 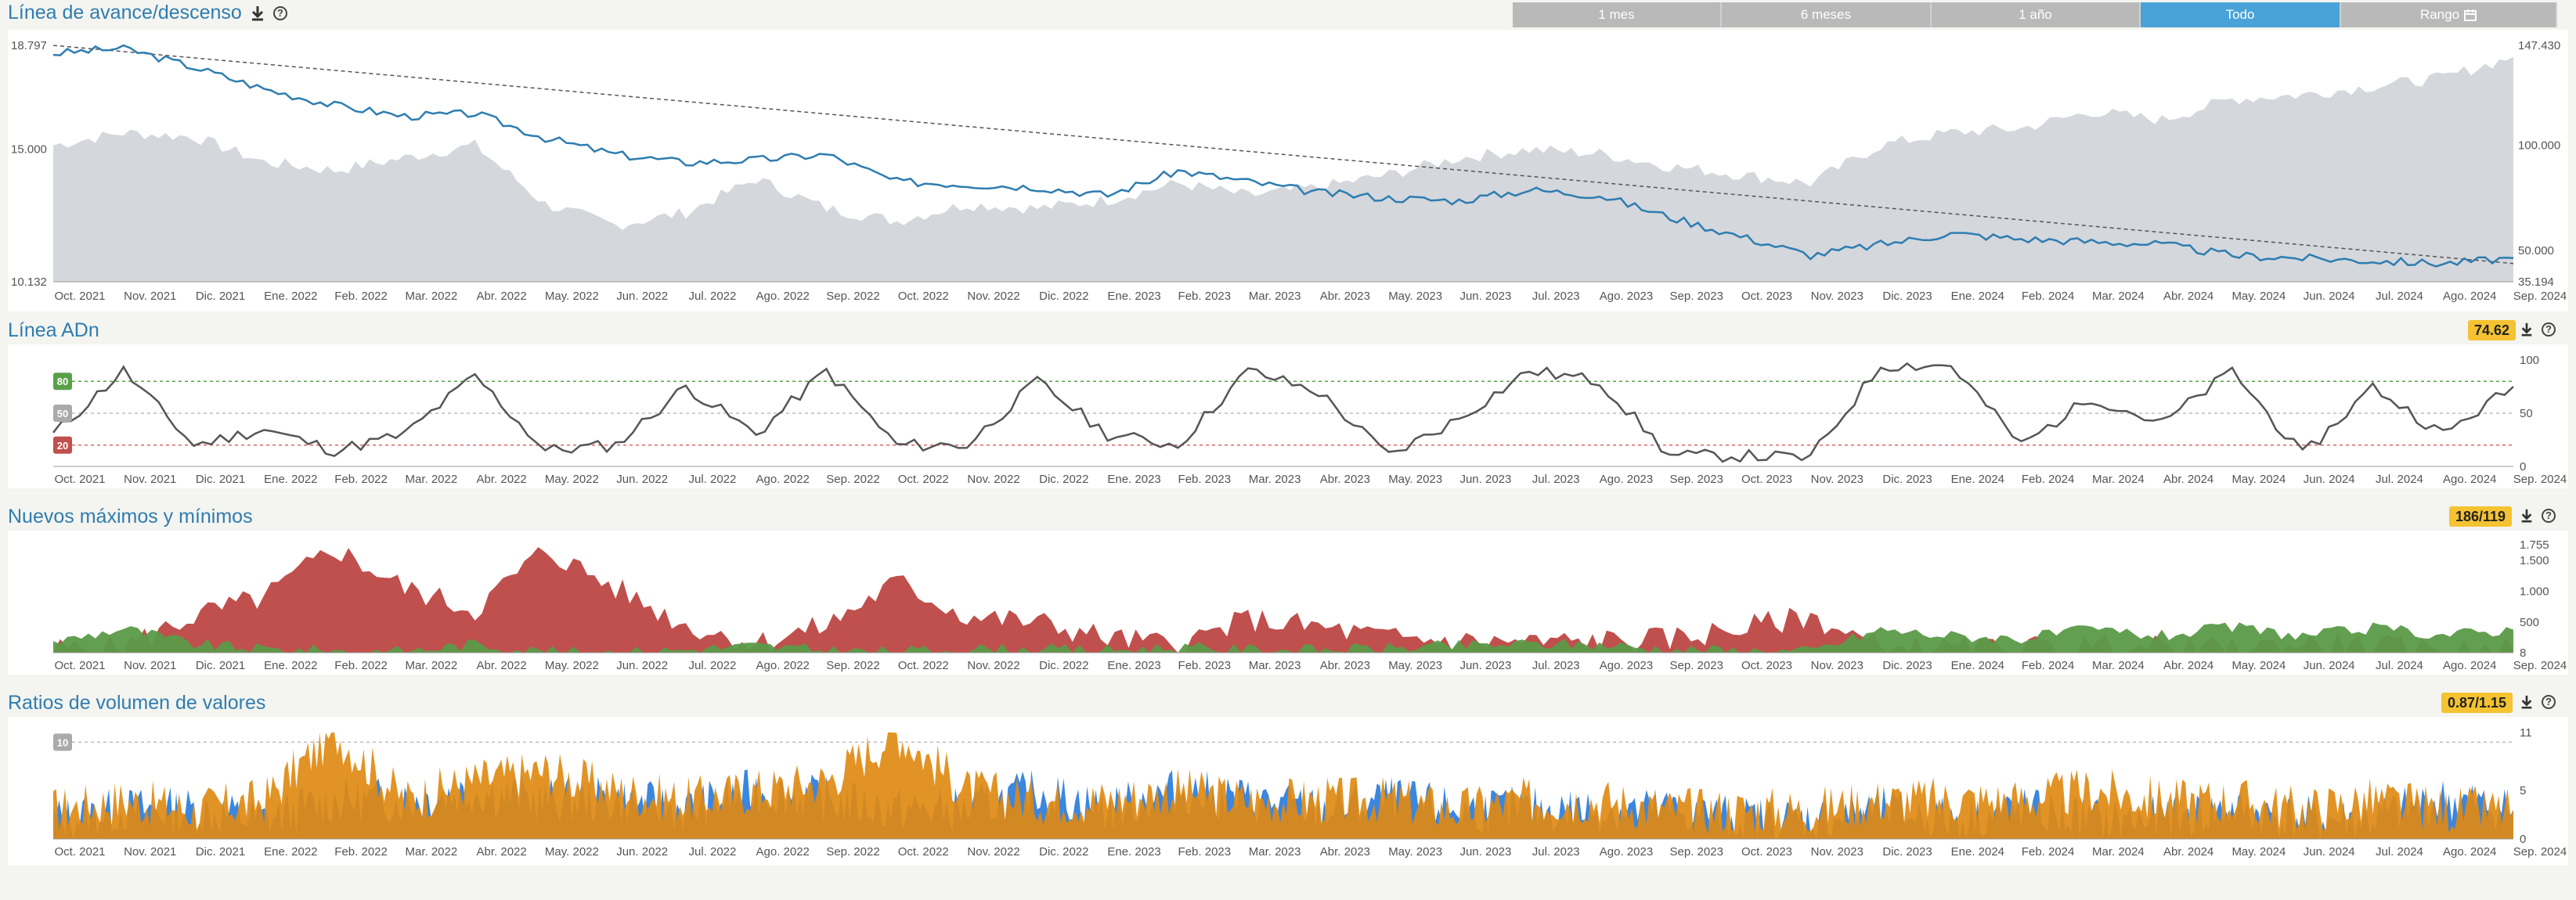 I want to click on up-volume-area, so click(x=1283, y=786).